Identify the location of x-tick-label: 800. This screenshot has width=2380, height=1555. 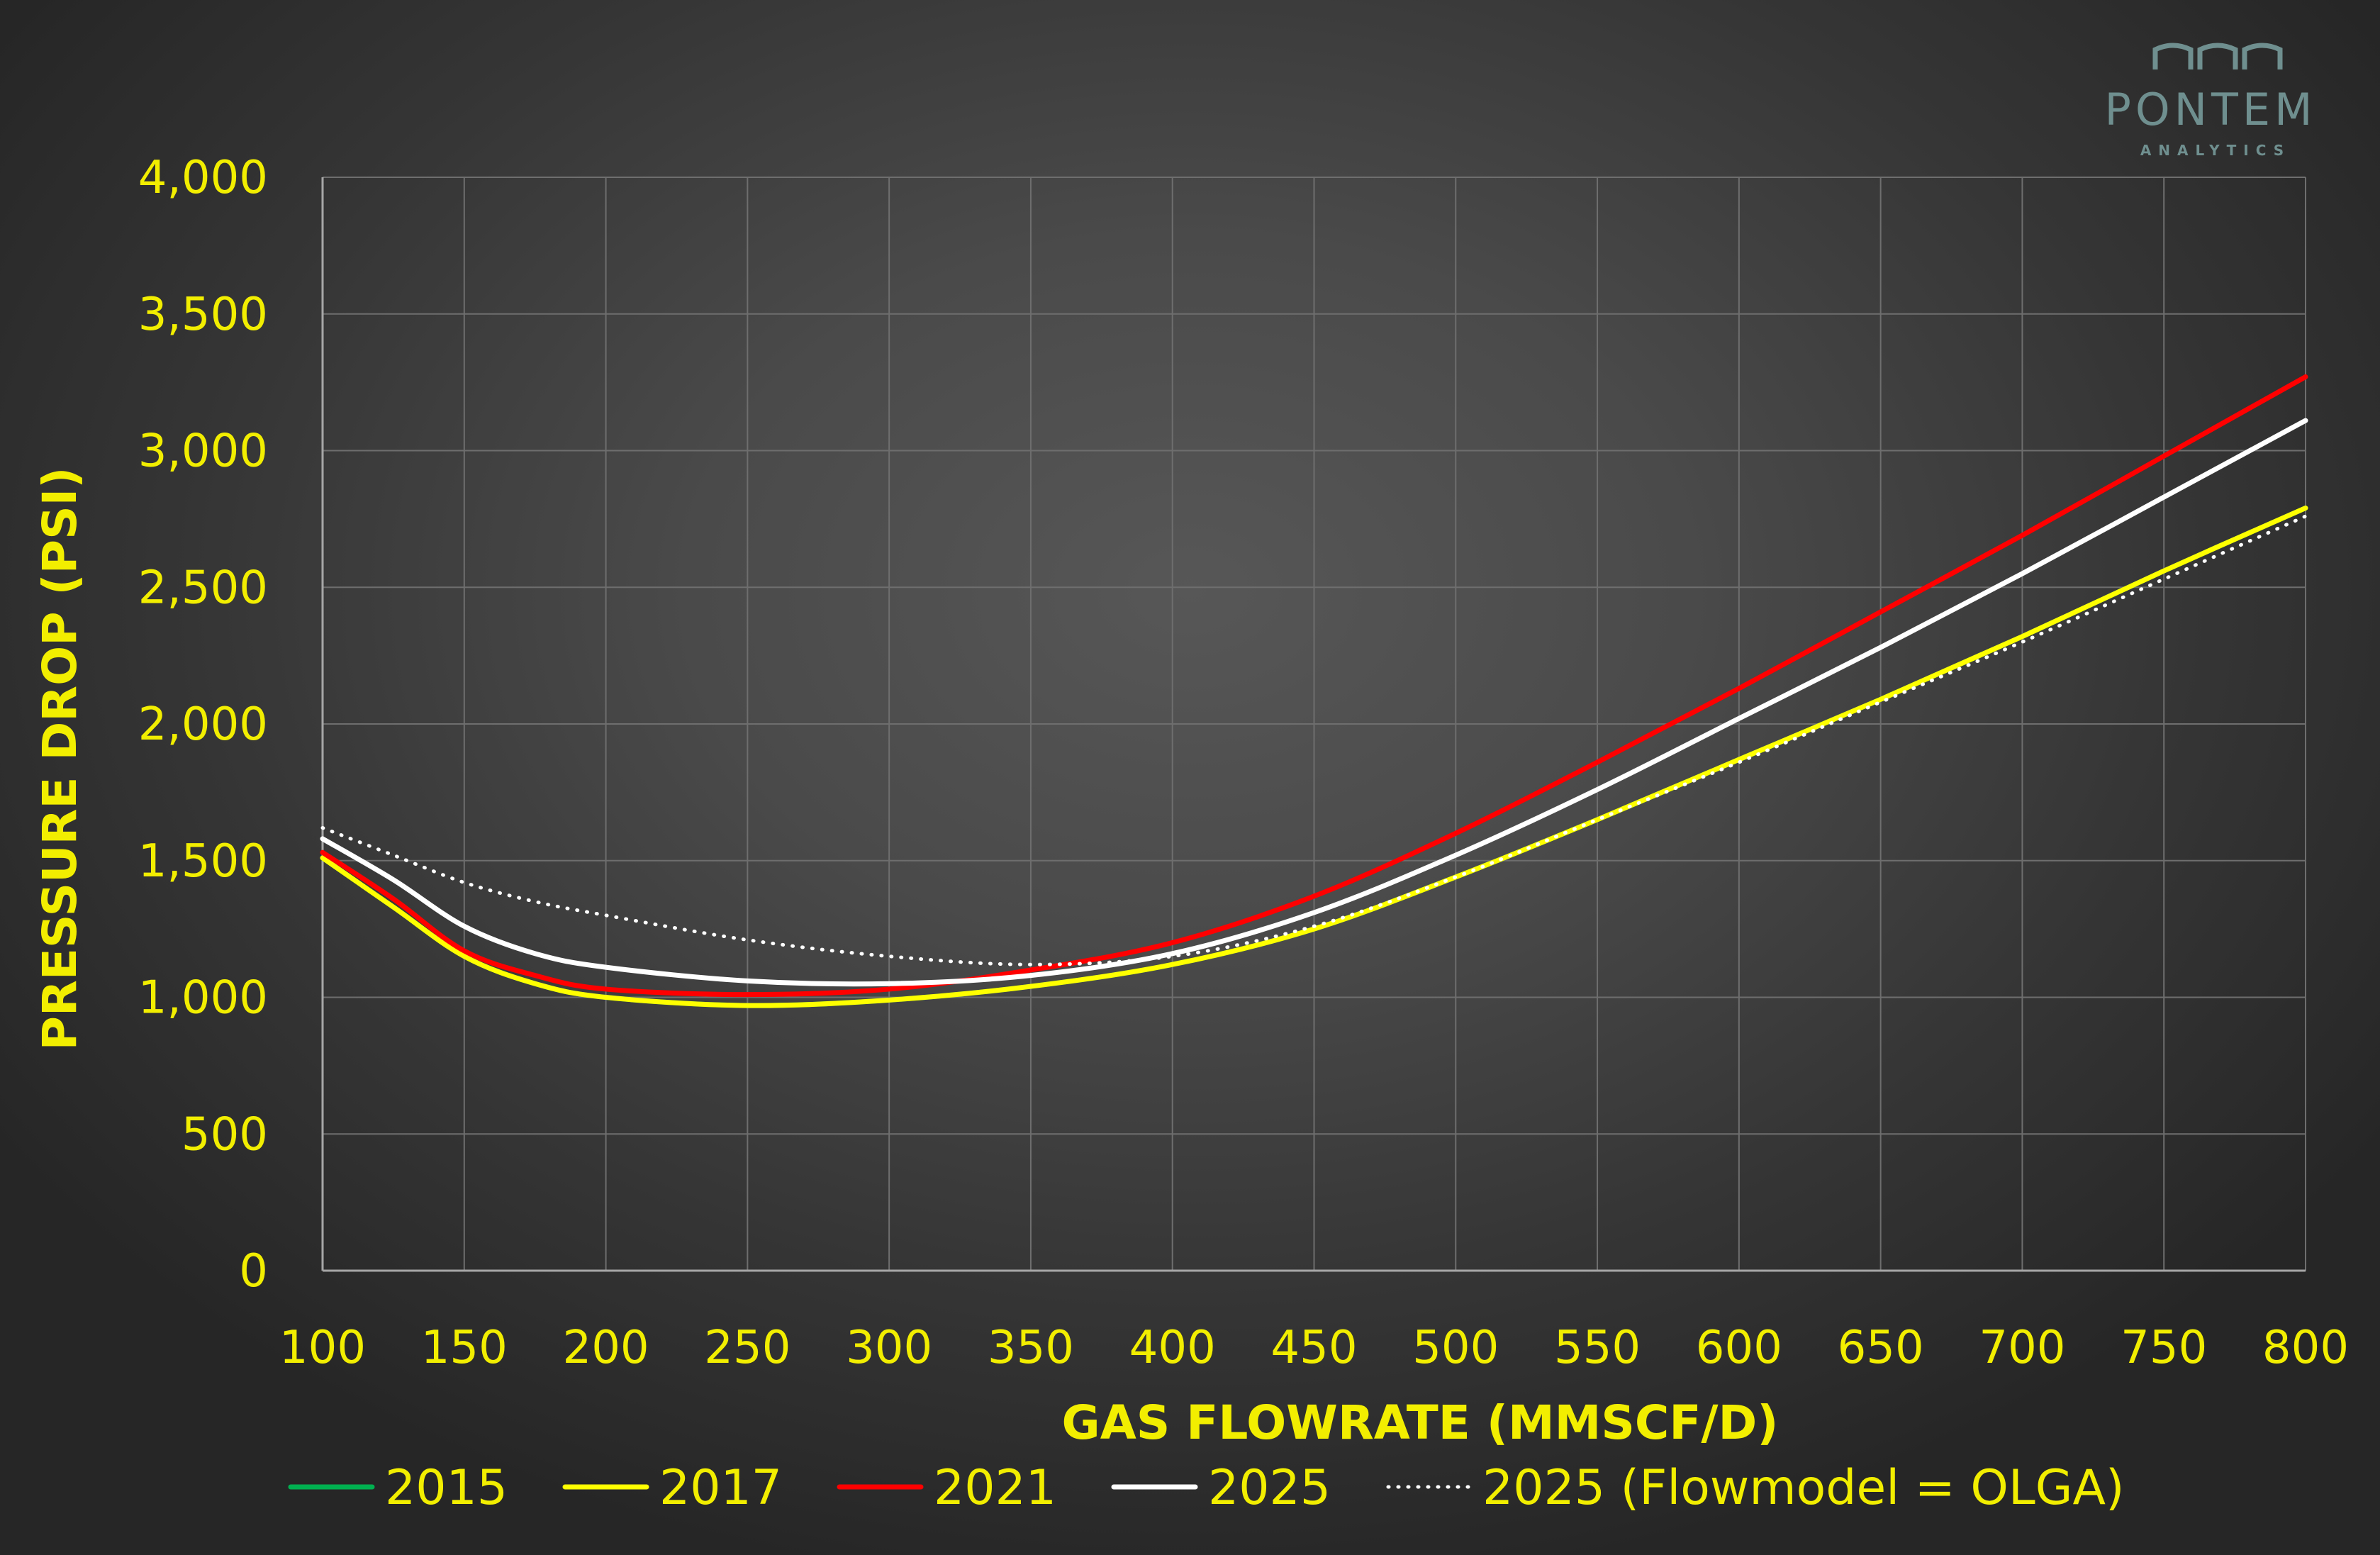
(2306, 1348).